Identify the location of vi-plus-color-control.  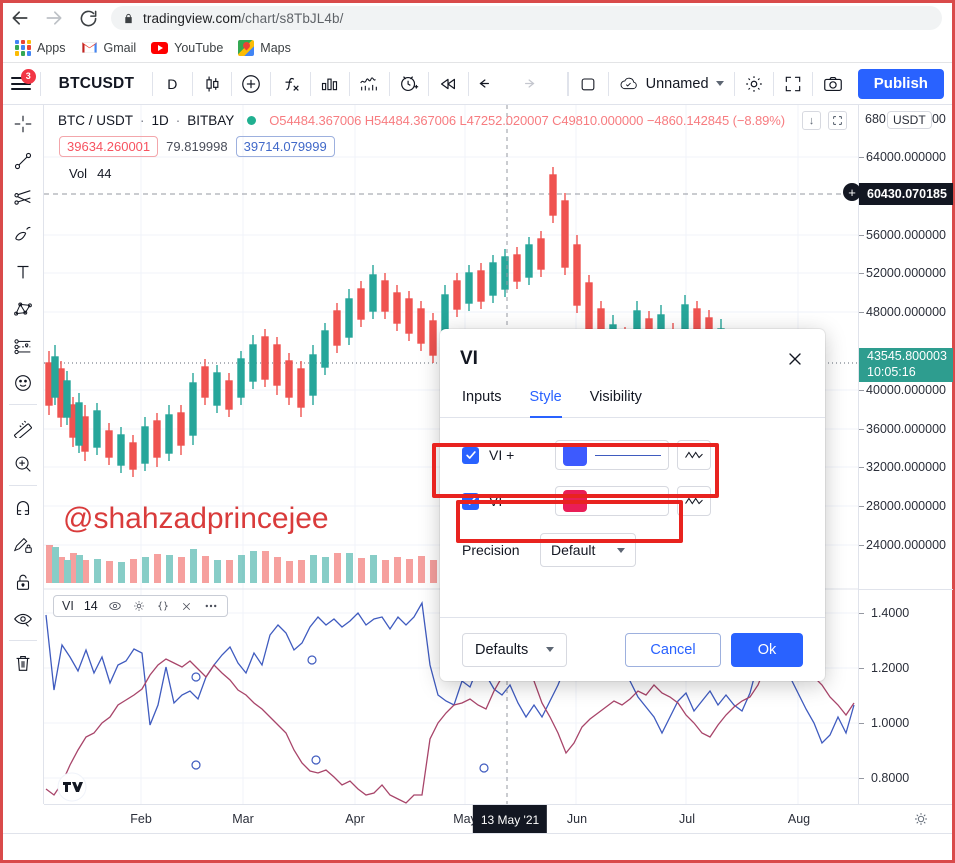
(612, 455).